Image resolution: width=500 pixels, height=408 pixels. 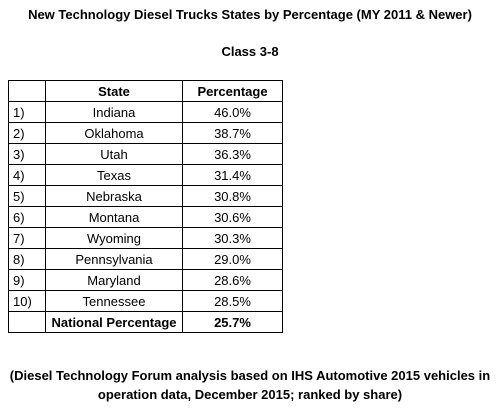 I want to click on state-cell: Montana, so click(x=114, y=217).